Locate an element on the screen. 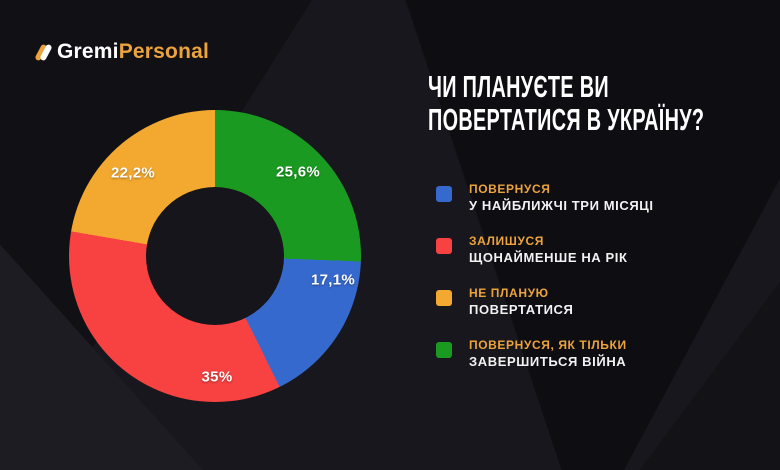 The height and width of the screenshot is (470, 780). brand-name-primary: Gremi is located at coordinates (88, 51).